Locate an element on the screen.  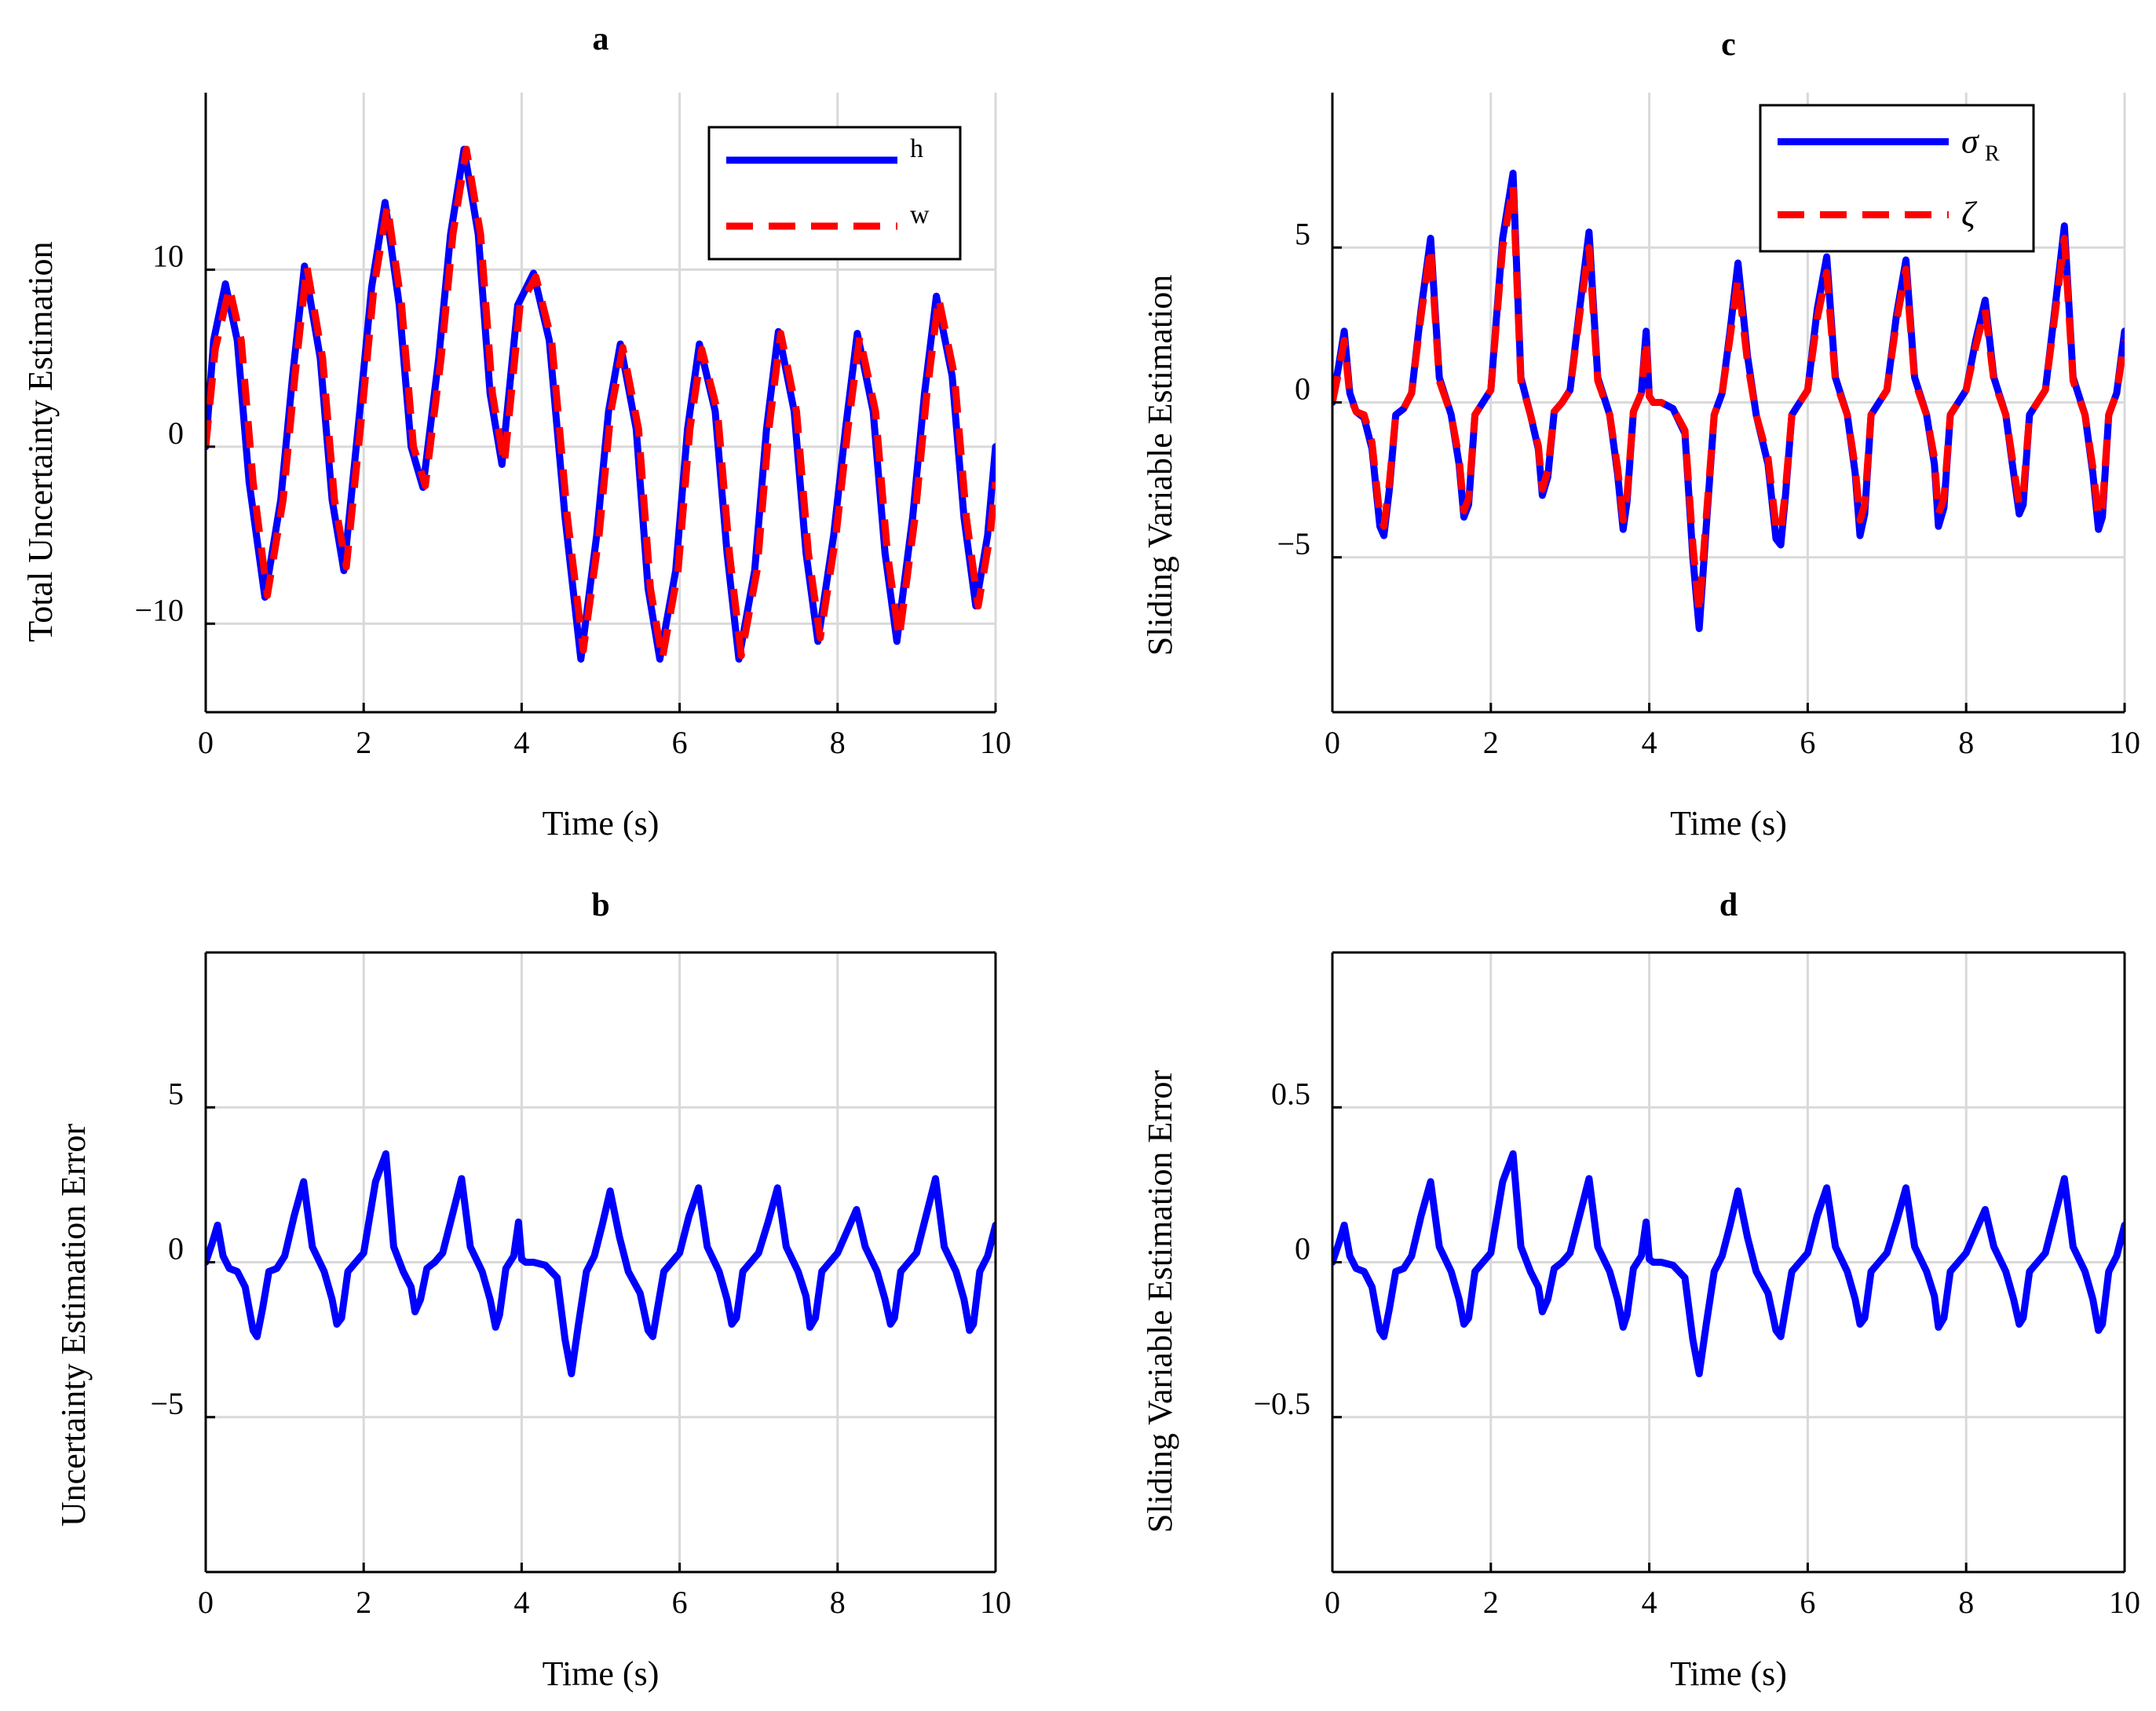
y-axis-label: Sliding Variable Estimation Error is located at coordinates (1160, 1301).